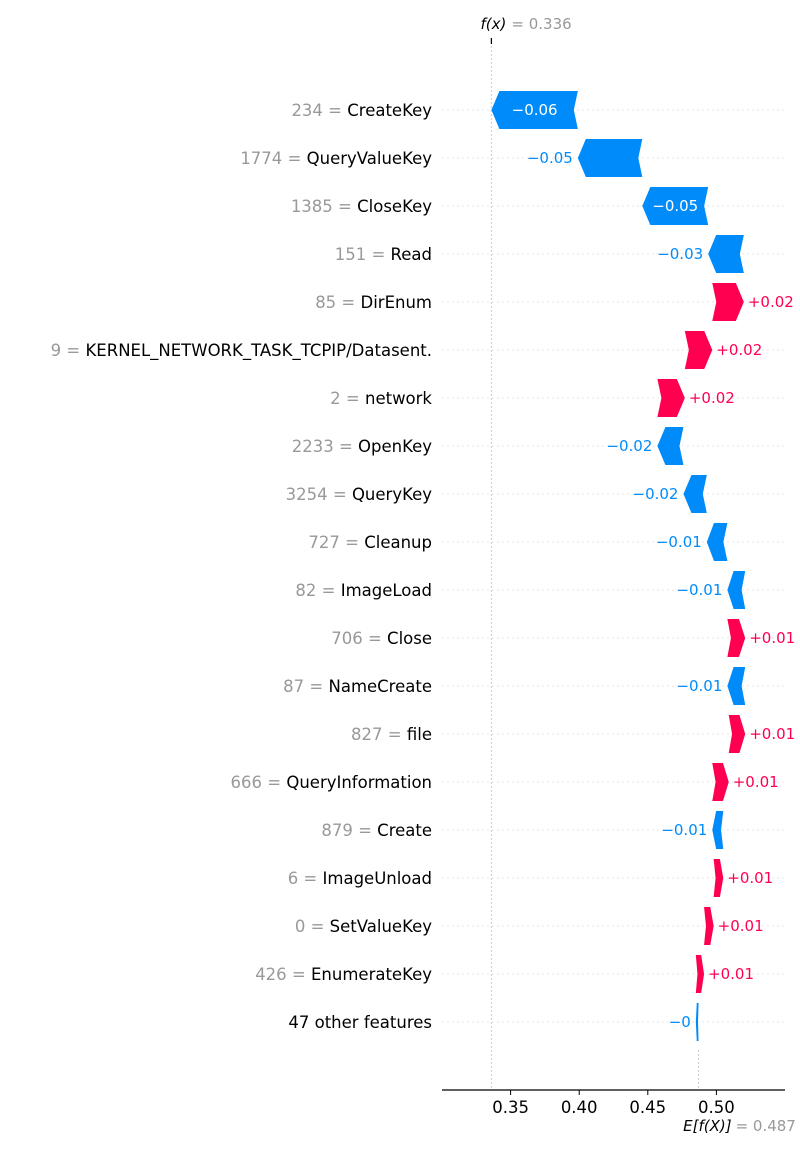 The width and height of the screenshot is (800, 1150). I want to click on feature-label: 706 = Close, so click(381, 638).